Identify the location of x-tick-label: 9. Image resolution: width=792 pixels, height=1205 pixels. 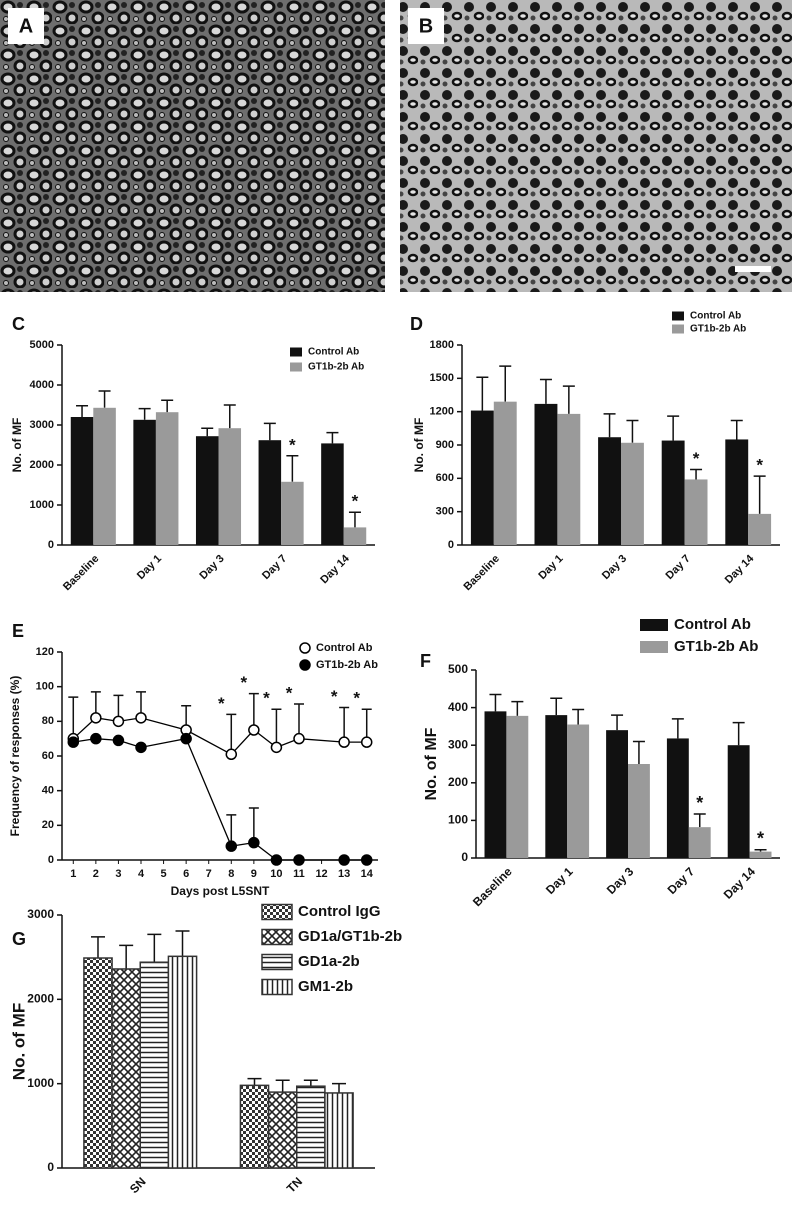
(254, 874).